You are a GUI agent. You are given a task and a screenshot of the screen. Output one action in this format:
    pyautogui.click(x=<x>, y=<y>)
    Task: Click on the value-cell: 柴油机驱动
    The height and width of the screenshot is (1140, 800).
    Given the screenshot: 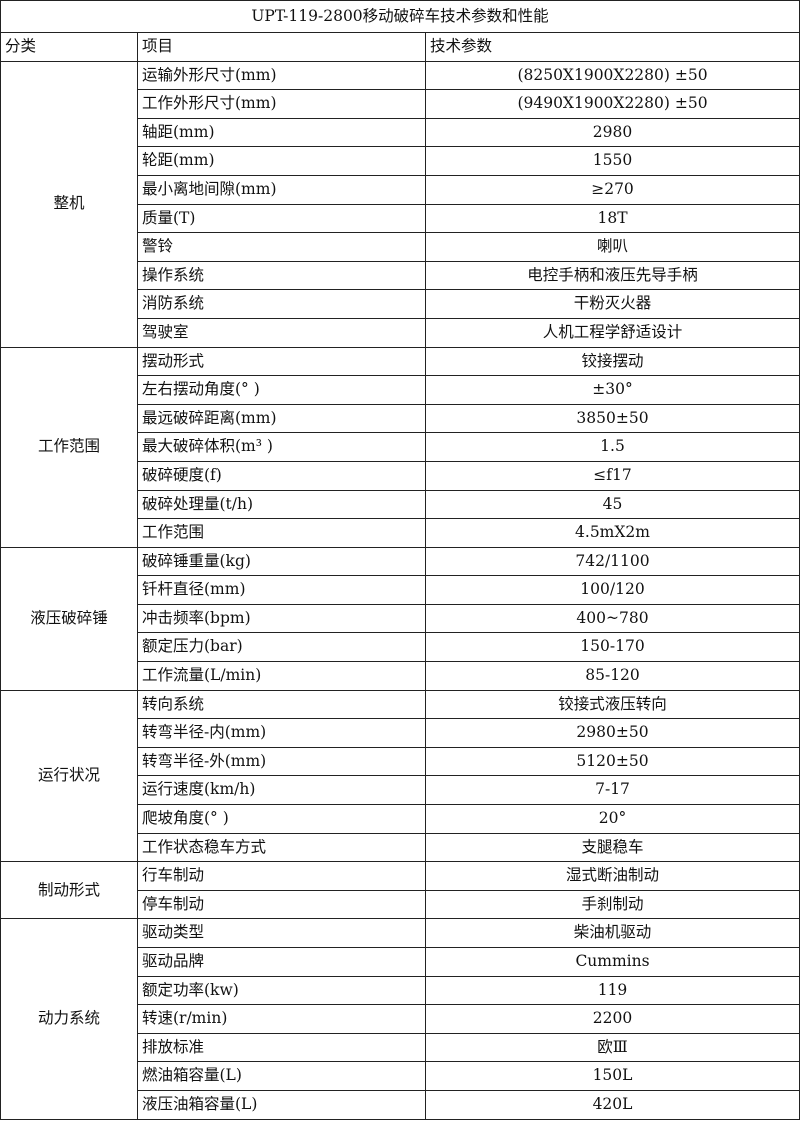 What is the action you would take?
    pyautogui.click(x=612, y=933)
    